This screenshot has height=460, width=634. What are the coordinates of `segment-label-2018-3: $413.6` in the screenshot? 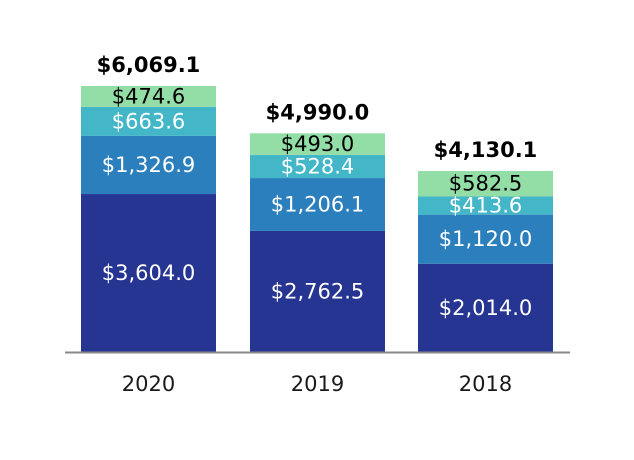 It's located at (485, 206).